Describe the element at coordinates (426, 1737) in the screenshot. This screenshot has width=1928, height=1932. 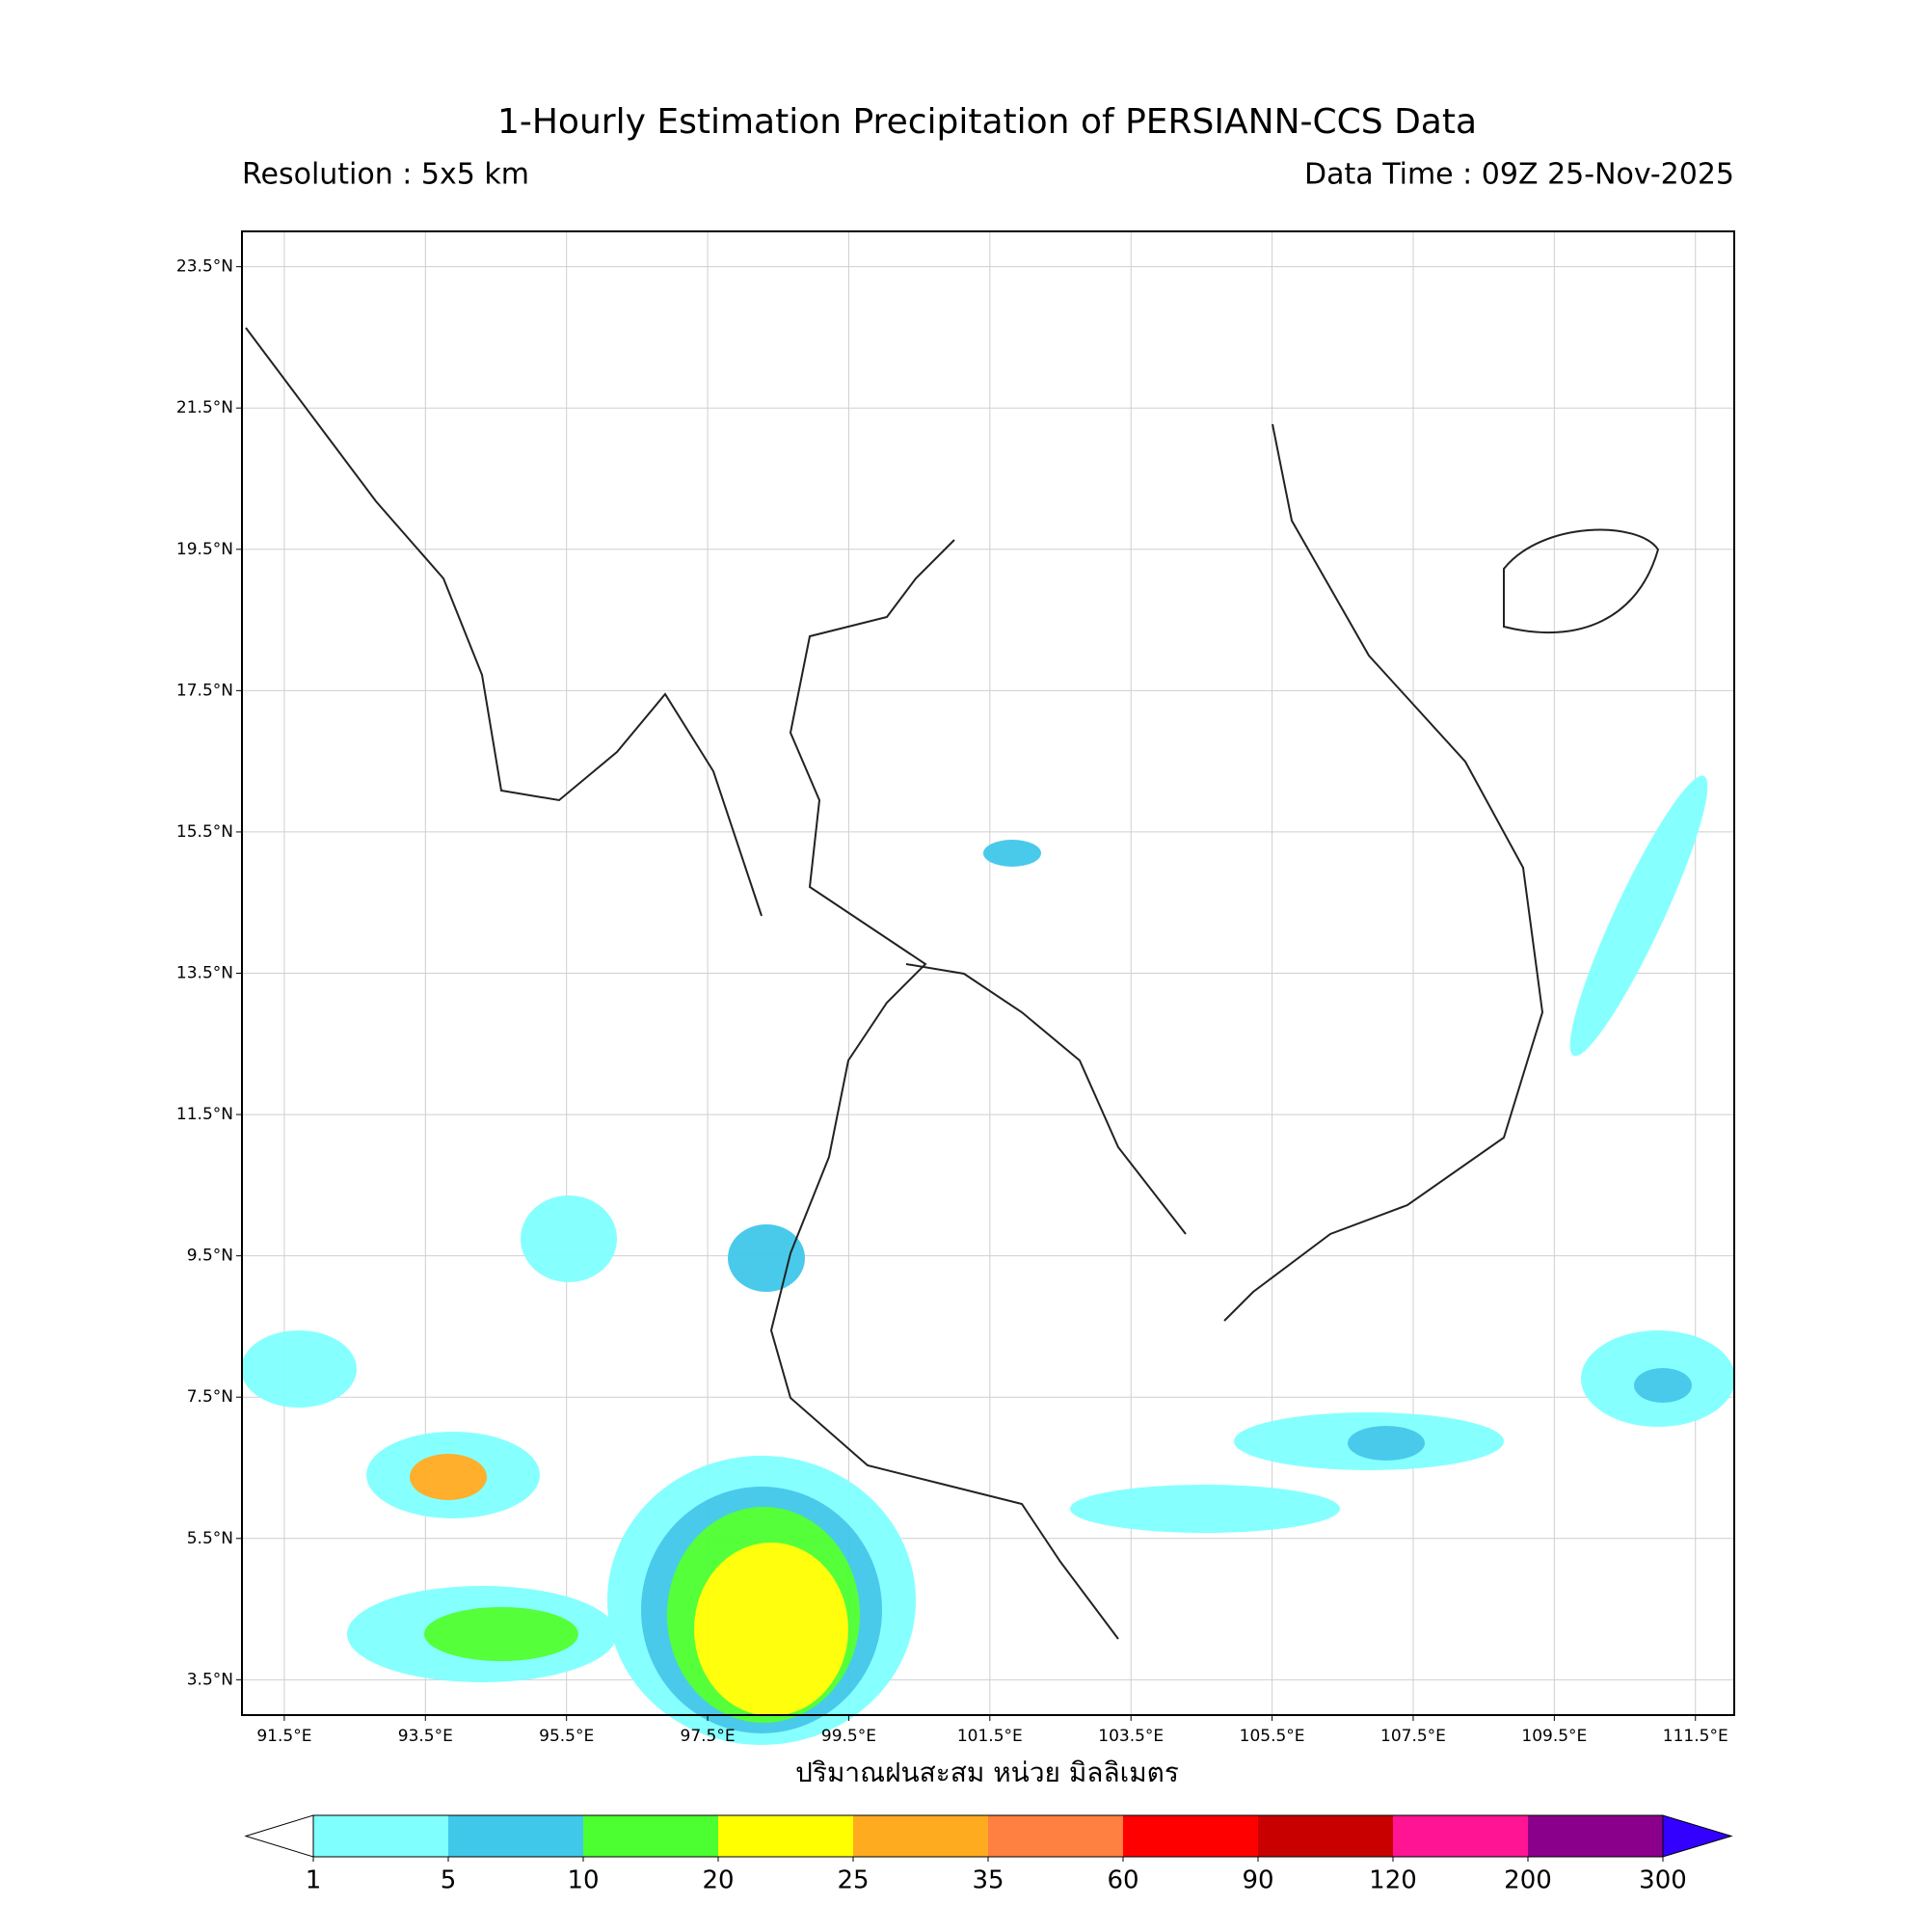
I see `x-tick-label: 93.5°E` at that location.